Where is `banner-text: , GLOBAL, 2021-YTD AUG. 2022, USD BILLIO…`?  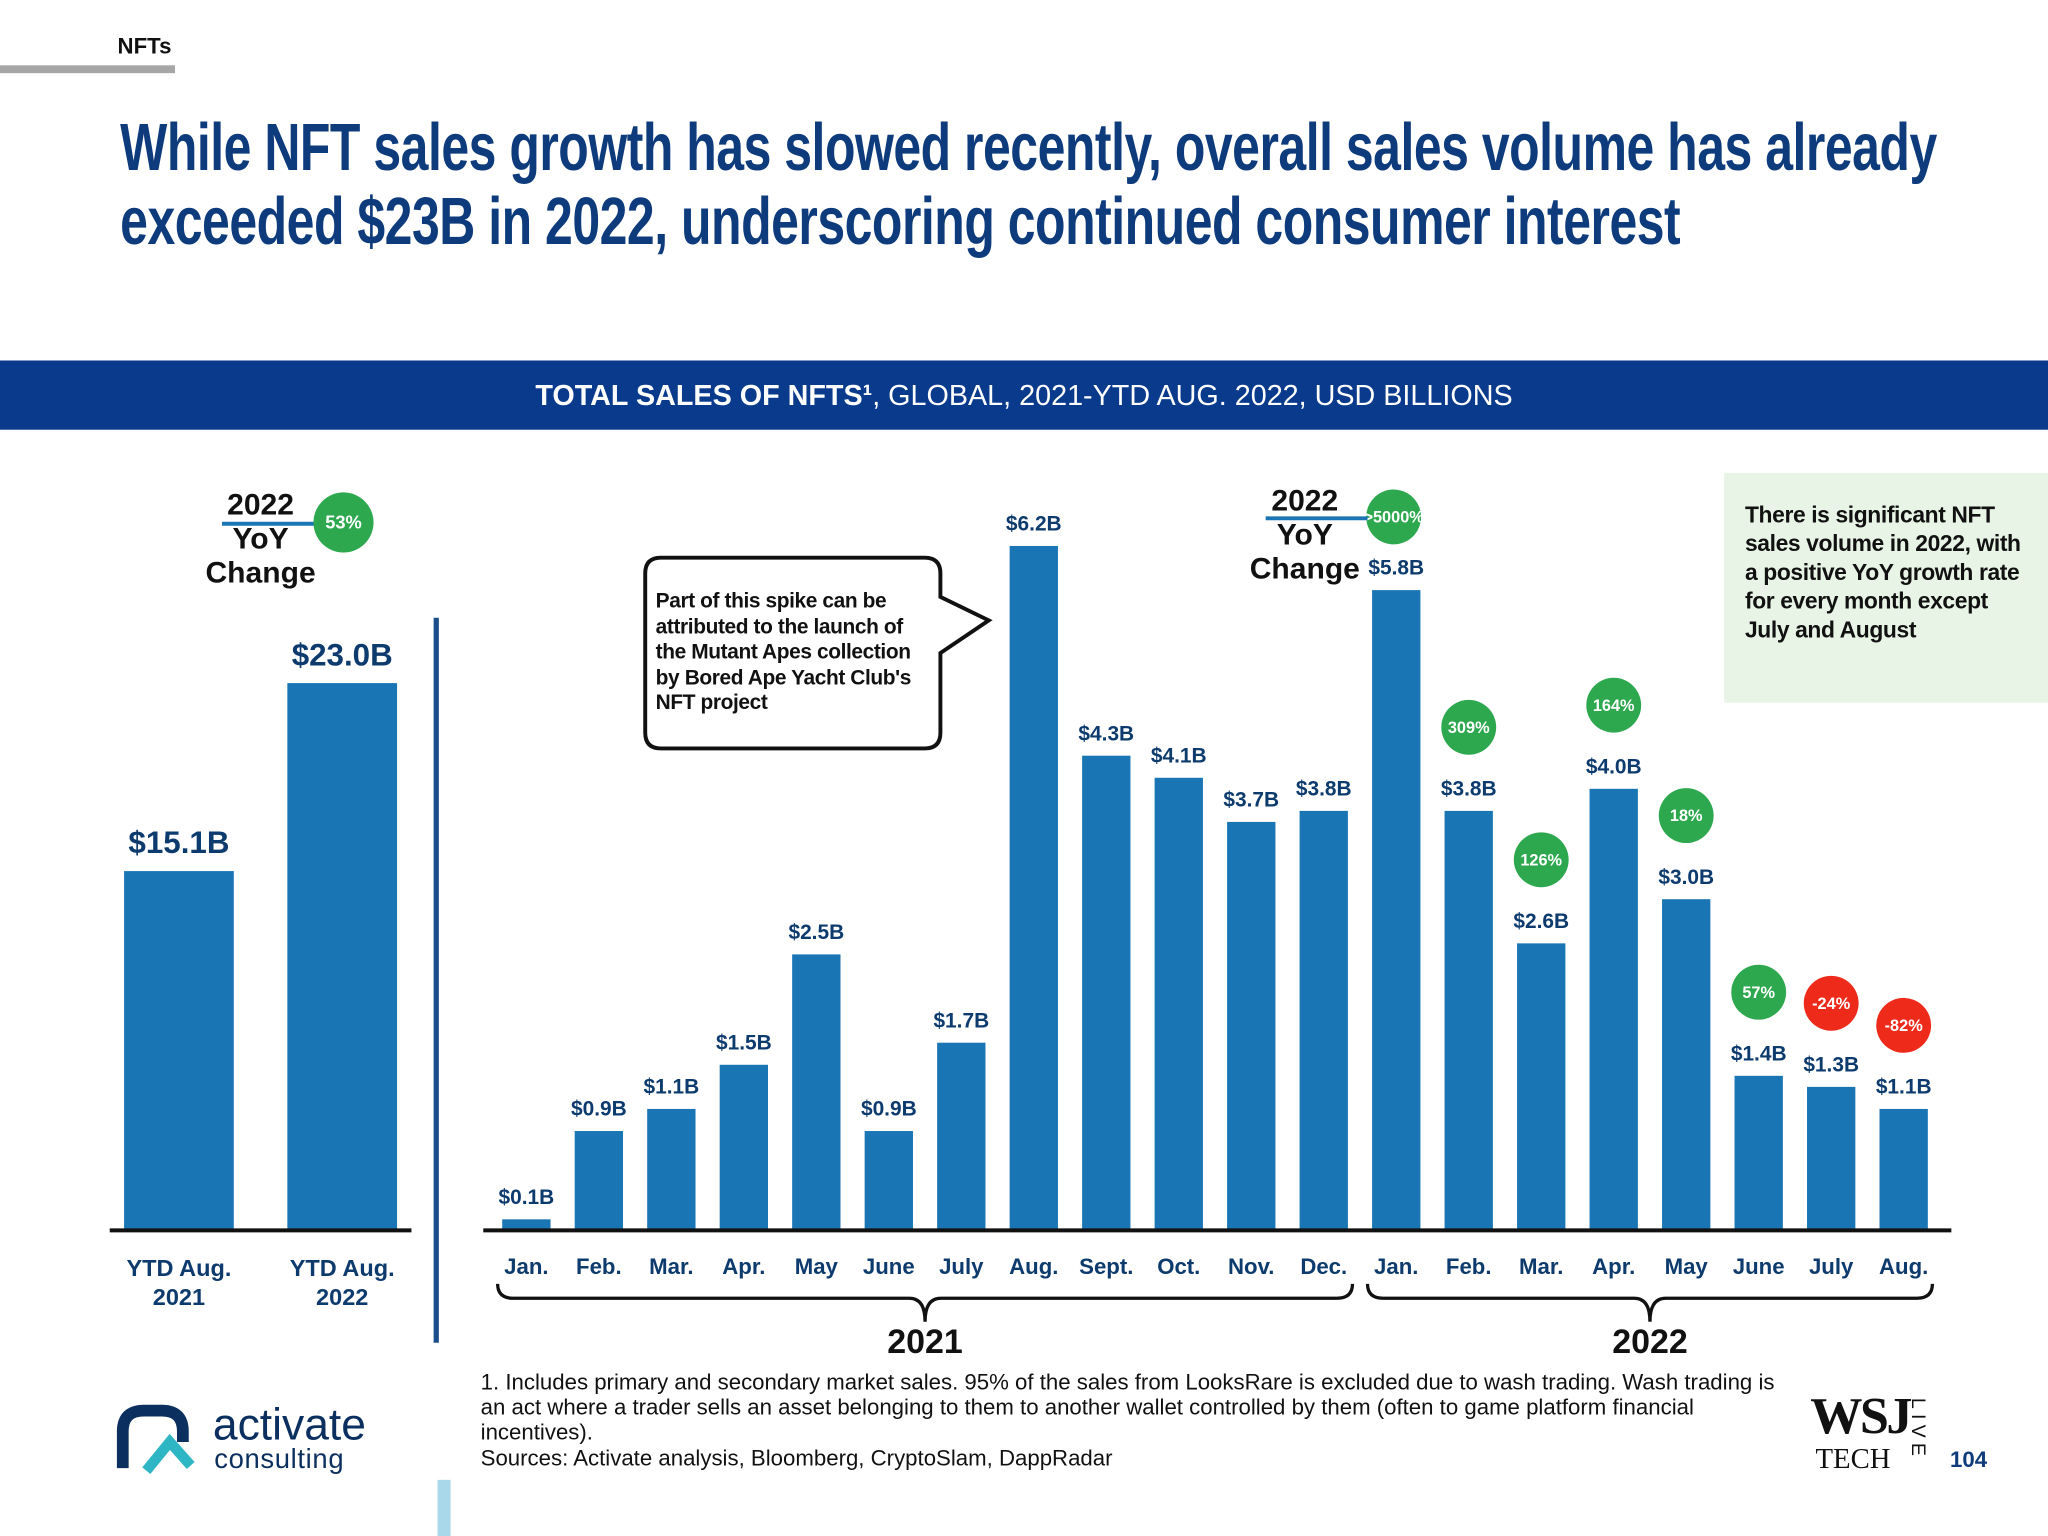
banner-text: , GLOBAL, 2021-YTD AUG. 2022, USD BILLIO… is located at coordinates (1192, 395).